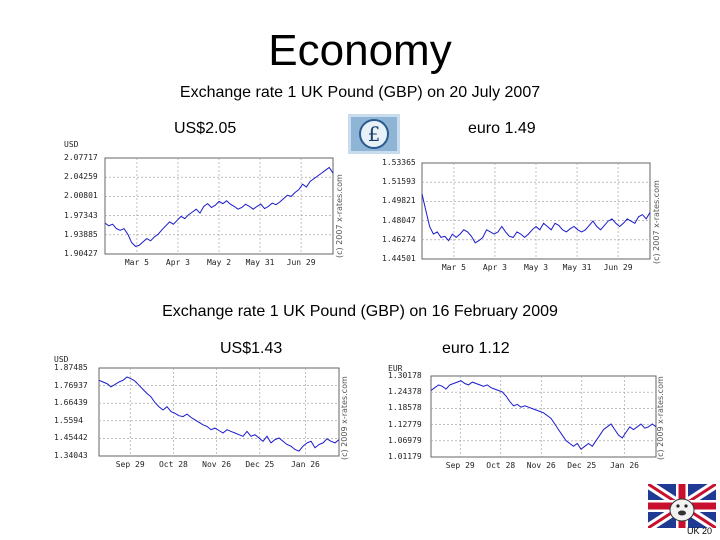  Describe the element at coordinates (699, 531) in the screenshot. I see `slide-number: UK 20` at that location.